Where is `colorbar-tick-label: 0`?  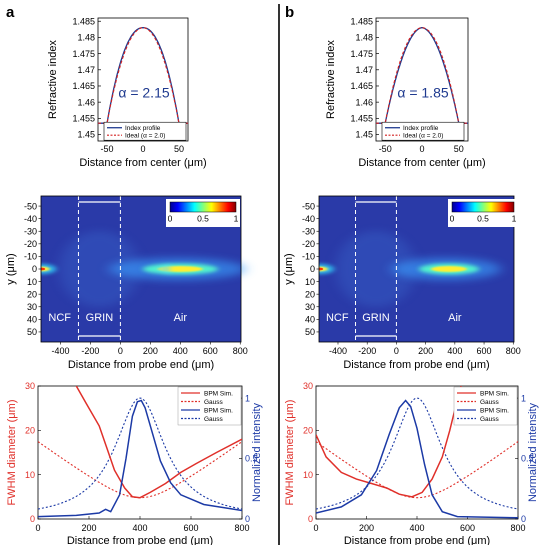
colorbar-tick-label: 0 is located at coordinates (170, 219).